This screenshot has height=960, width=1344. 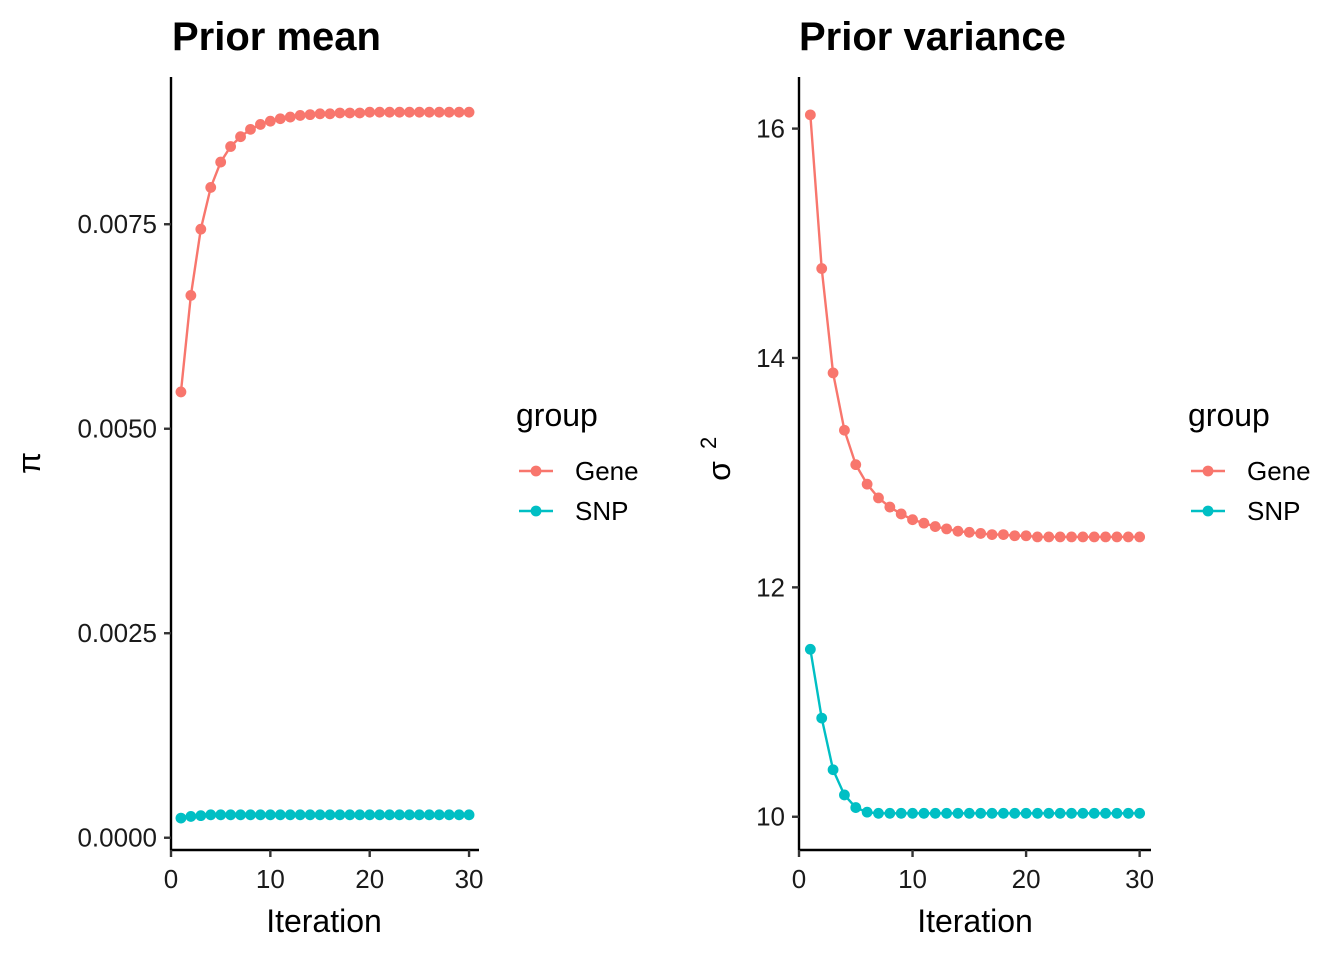 What do you see at coordinates (770, 587) in the screenshot?
I see `y-tick-label: 12` at bounding box center [770, 587].